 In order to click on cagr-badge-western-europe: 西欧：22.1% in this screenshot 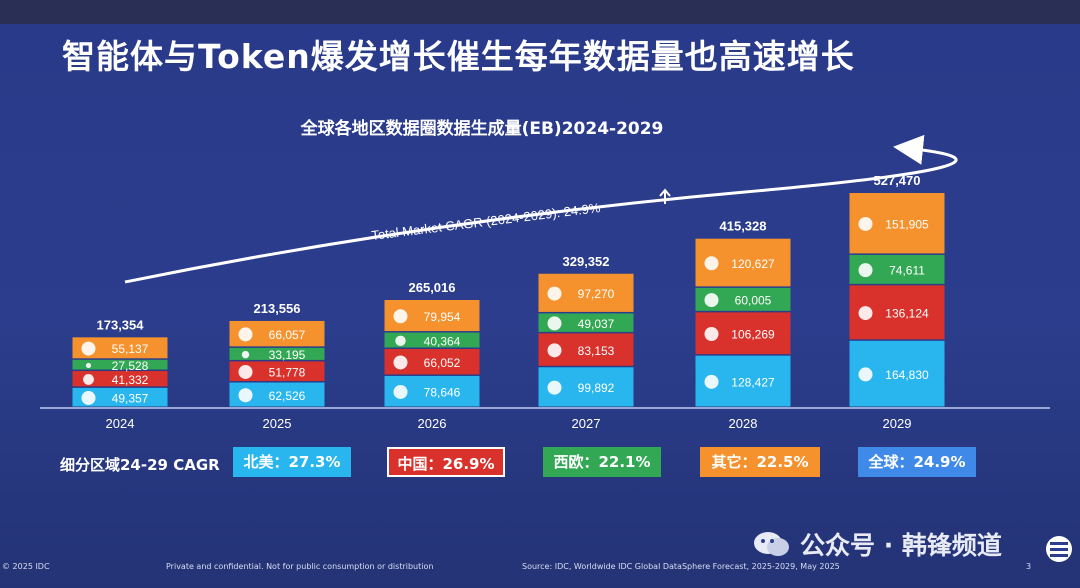, I will do `click(602, 462)`.